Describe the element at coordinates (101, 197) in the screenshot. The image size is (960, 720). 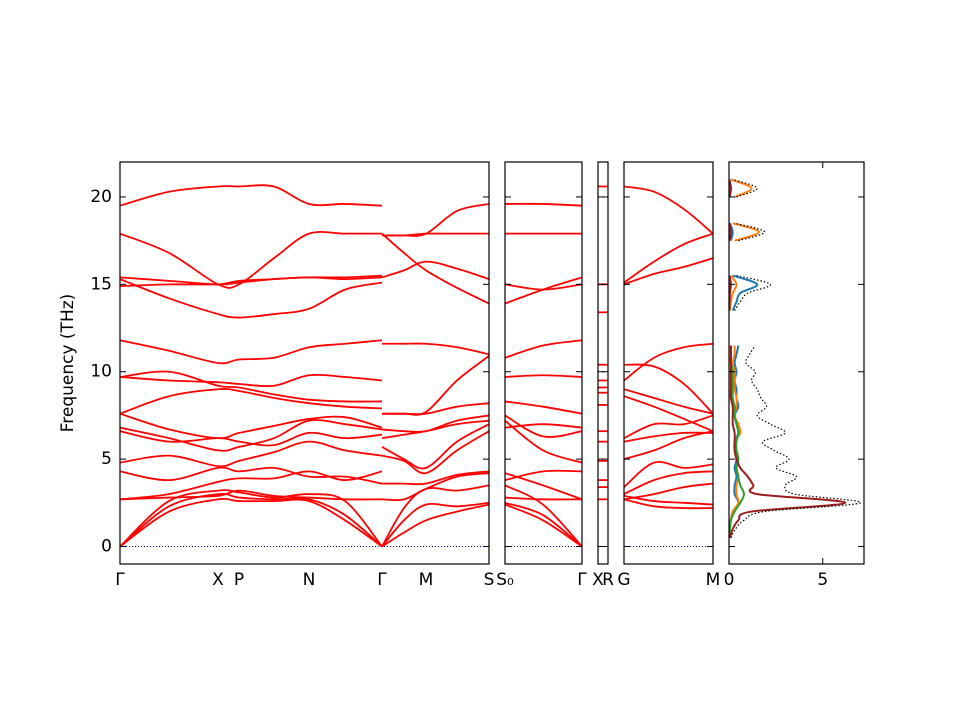
I see `y-tick-label: 20` at that location.